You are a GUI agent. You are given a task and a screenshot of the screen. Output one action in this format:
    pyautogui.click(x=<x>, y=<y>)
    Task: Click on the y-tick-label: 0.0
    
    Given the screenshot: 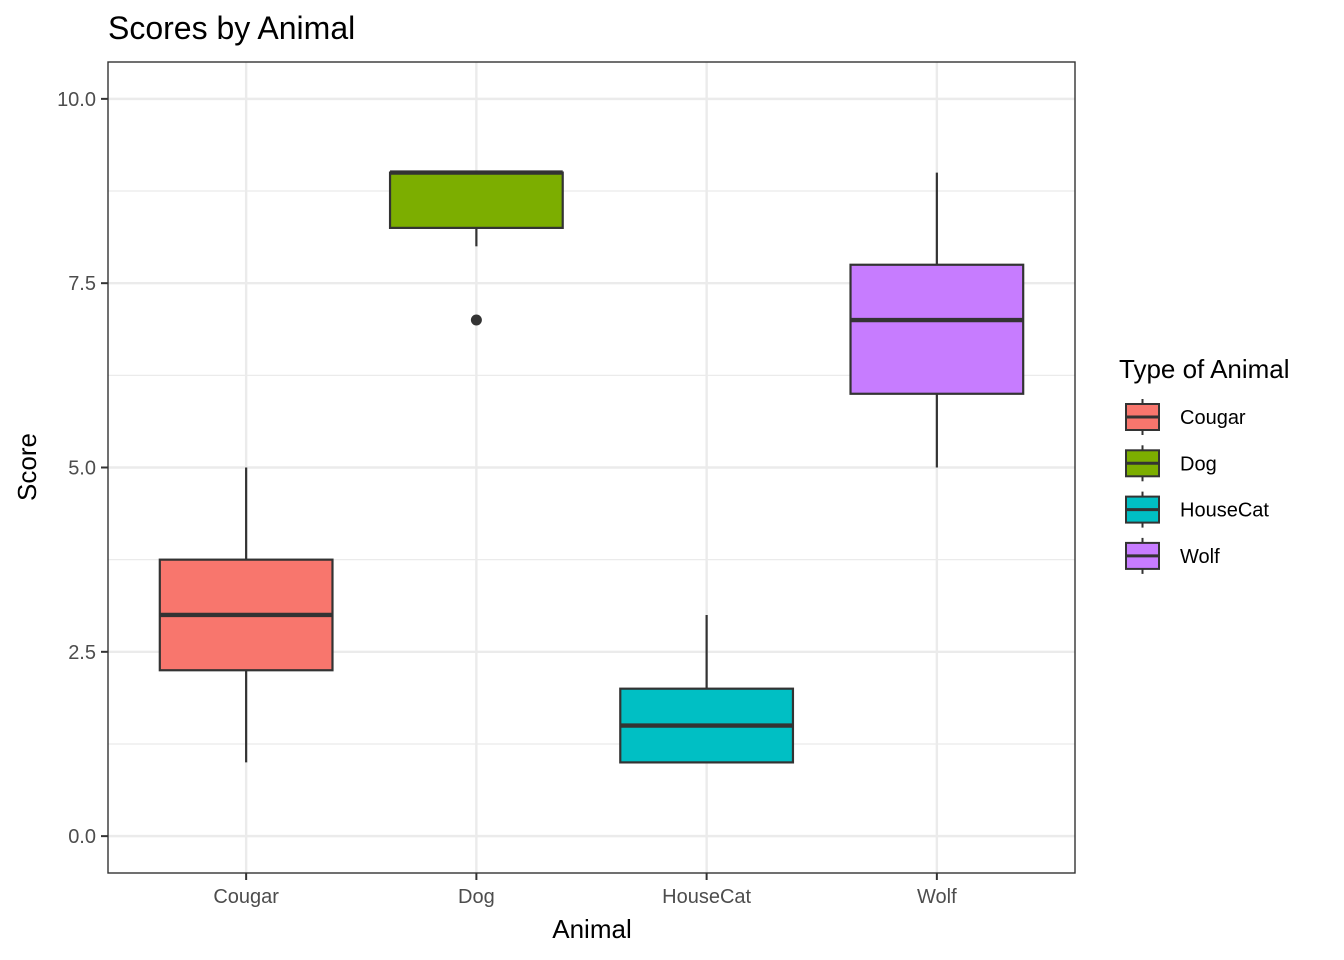 What is the action you would take?
    pyautogui.click(x=82, y=837)
    